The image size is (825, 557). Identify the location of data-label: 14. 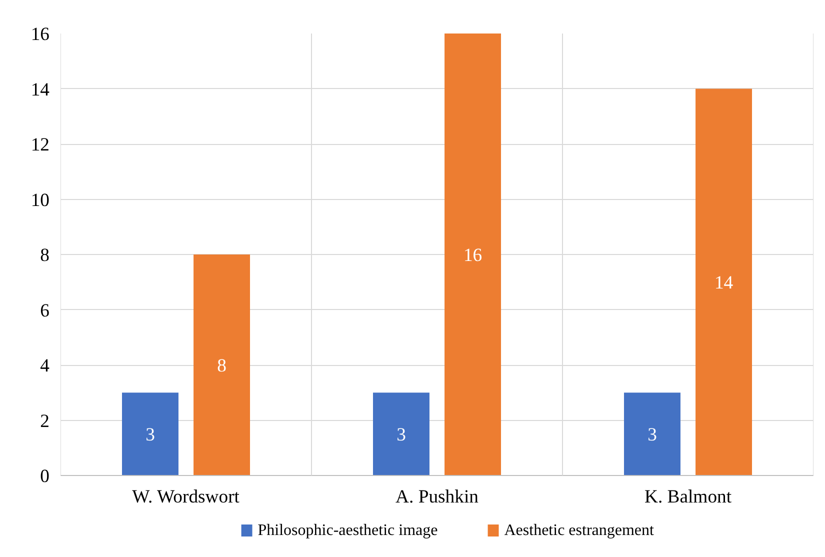
(724, 283).